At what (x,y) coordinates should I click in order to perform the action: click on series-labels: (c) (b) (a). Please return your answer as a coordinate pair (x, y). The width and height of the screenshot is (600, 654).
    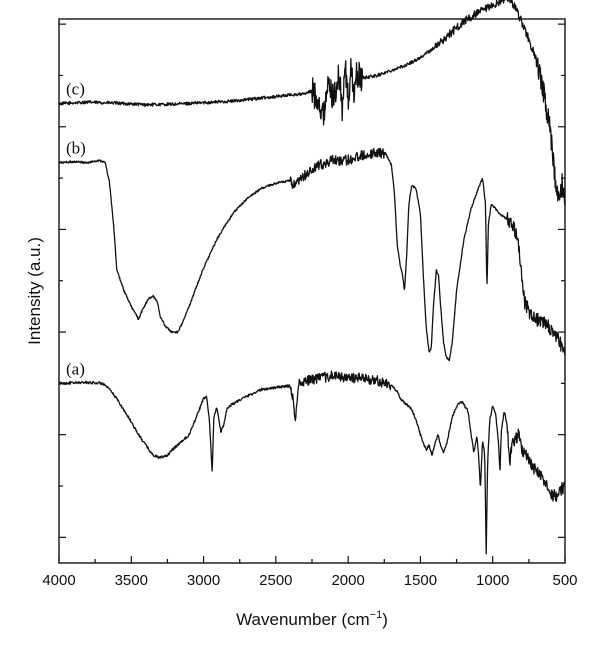
    Looking at the image, I should click on (76, 229).